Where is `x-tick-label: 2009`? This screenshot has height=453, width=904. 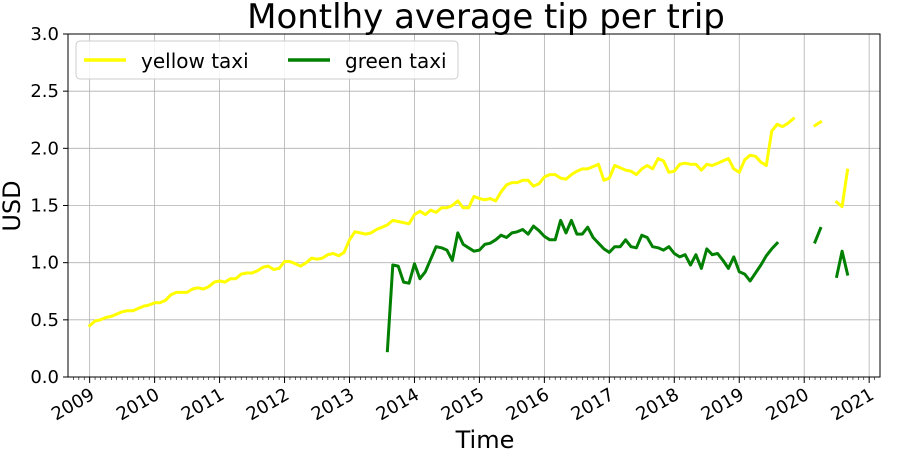
x-tick-label: 2009 is located at coordinates (73, 404).